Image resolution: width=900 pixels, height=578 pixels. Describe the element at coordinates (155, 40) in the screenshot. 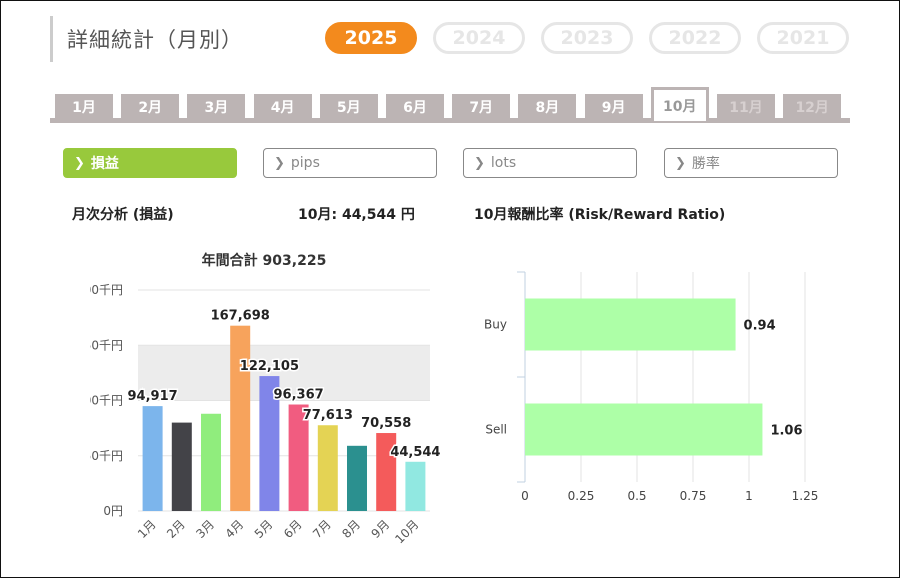

I see `page-title: 詳細統計（月別）` at that location.